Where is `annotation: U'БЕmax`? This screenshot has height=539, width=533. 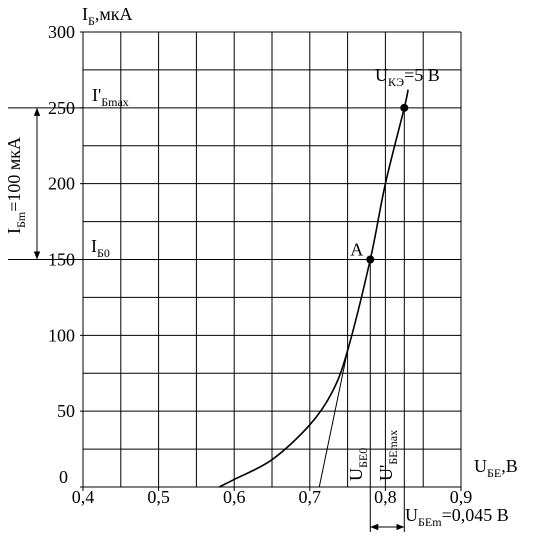
annotation: U'БЕmax is located at coordinates (388, 455).